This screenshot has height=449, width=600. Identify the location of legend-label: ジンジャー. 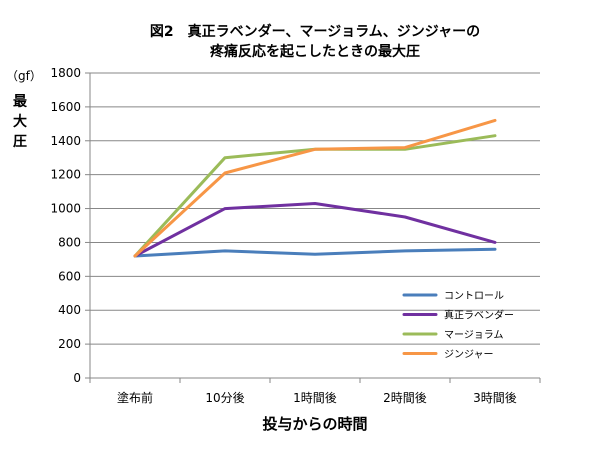
(469, 355).